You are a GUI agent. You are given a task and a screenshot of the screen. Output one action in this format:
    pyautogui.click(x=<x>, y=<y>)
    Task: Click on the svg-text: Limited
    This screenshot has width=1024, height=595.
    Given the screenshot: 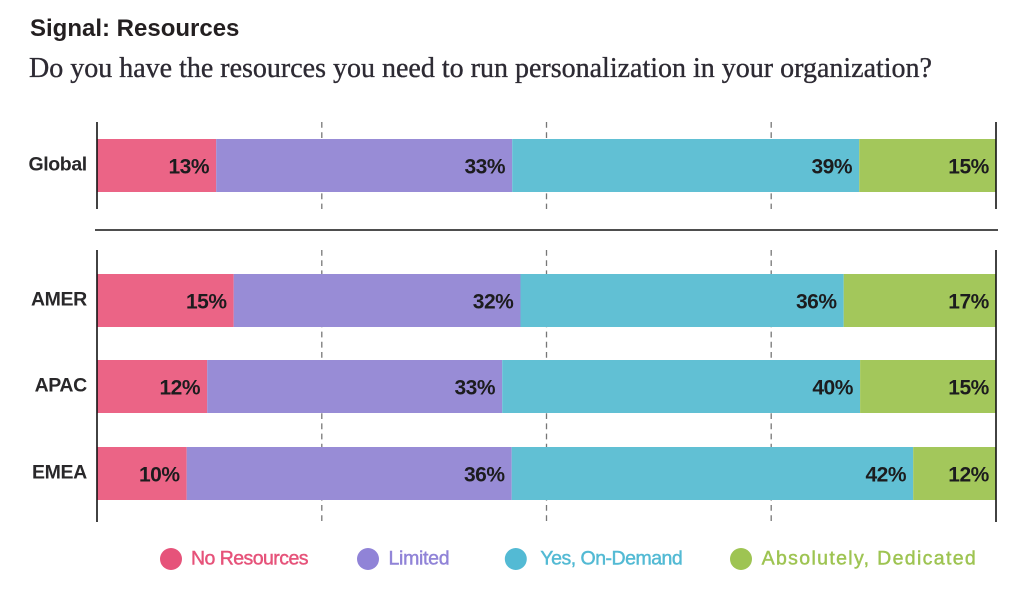 What is the action you would take?
    pyautogui.click(x=419, y=559)
    